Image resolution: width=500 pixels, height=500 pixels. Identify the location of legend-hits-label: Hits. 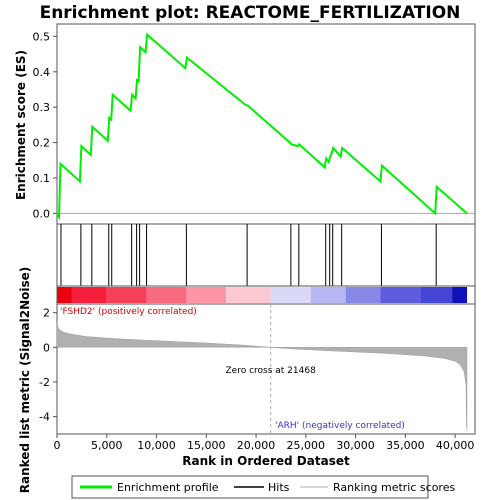
(279, 487).